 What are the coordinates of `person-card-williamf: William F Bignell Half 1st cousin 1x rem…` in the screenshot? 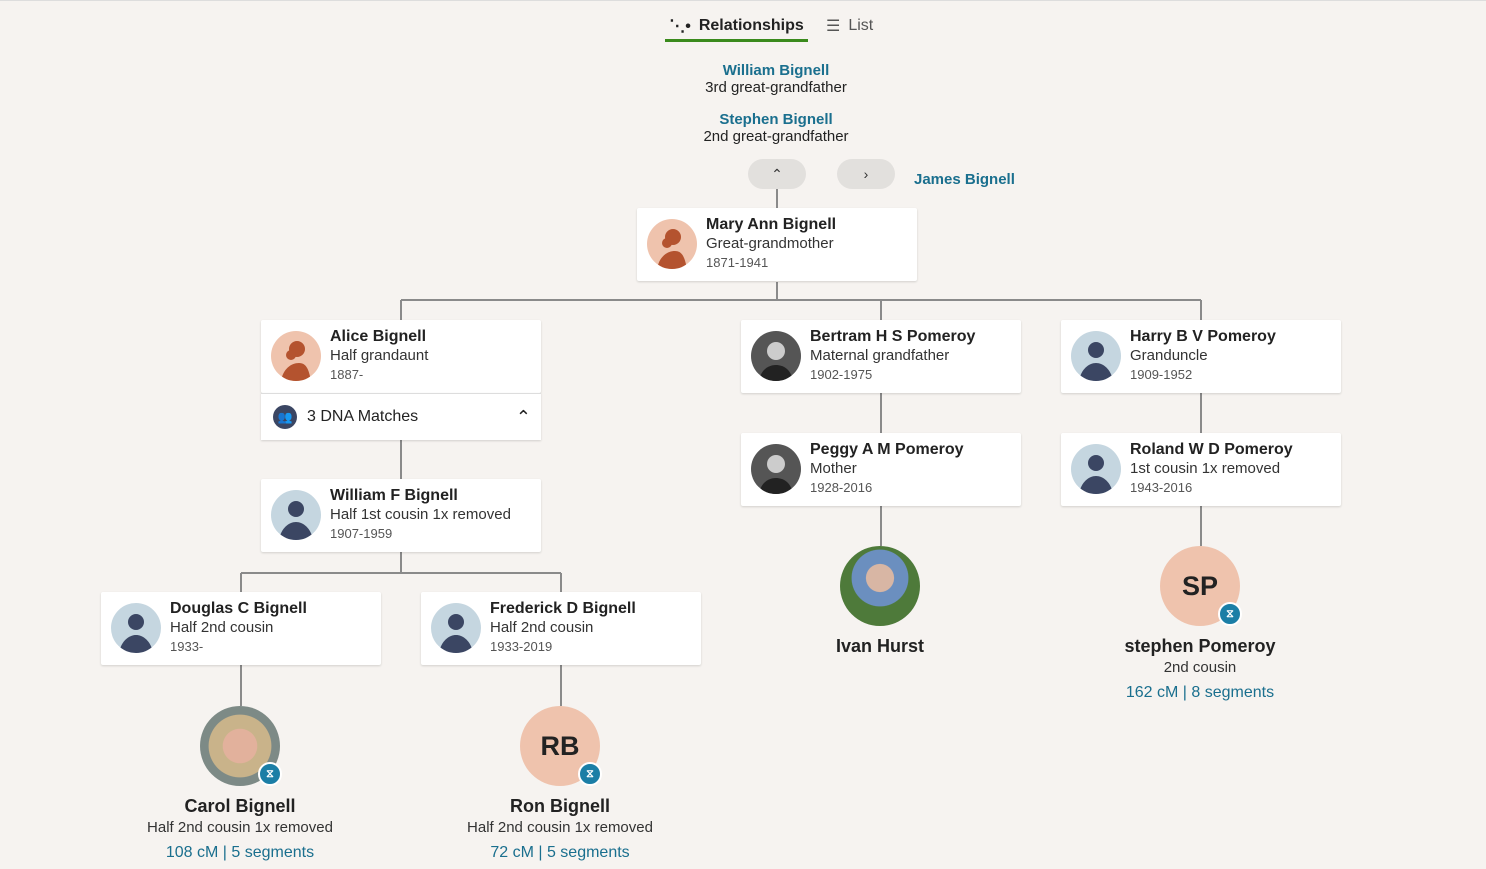 It's located at (401, 515).